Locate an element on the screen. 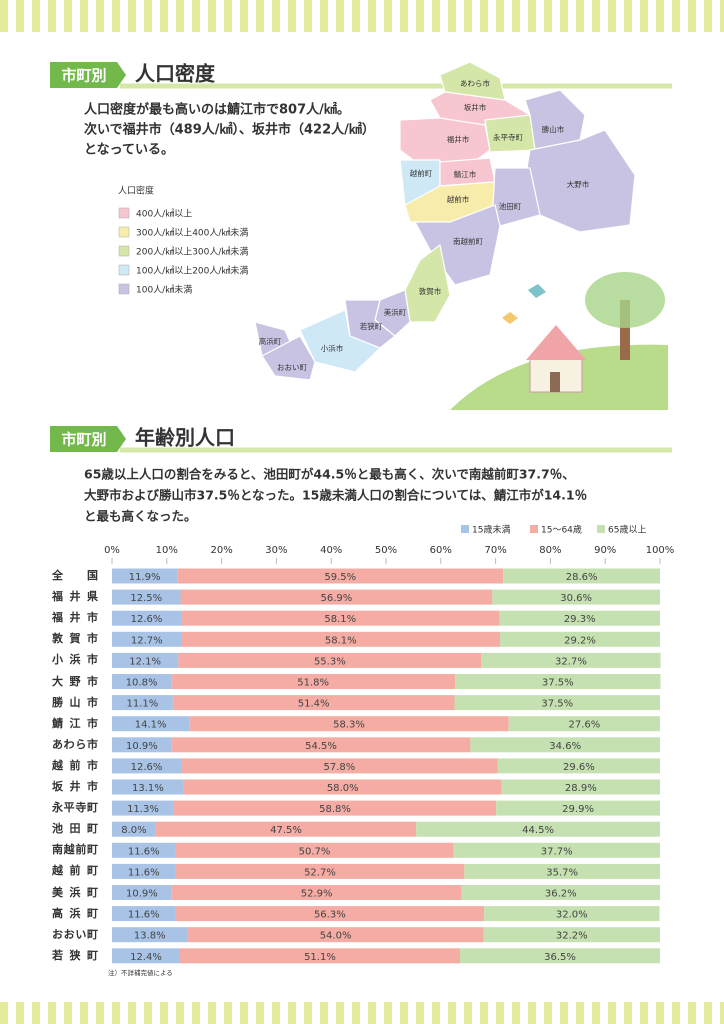 This screenshot has width=724, height=1024. value-label: 28.9% is located at coordinates (581, 788).